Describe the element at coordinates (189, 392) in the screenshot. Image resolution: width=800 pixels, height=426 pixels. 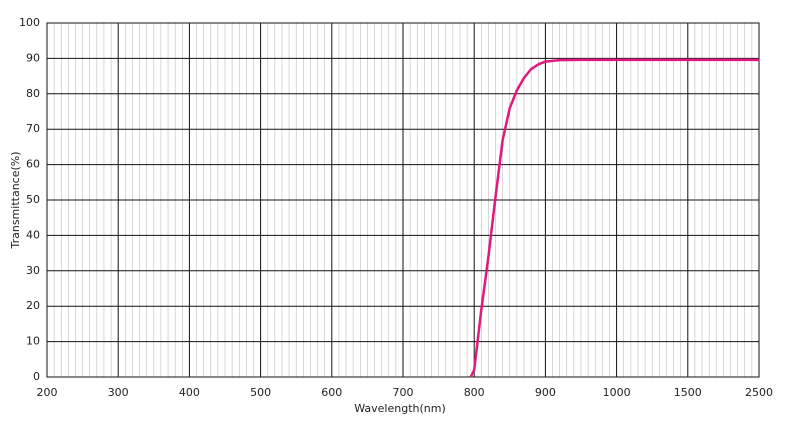
I see `x-tick-label: 400` at that location.